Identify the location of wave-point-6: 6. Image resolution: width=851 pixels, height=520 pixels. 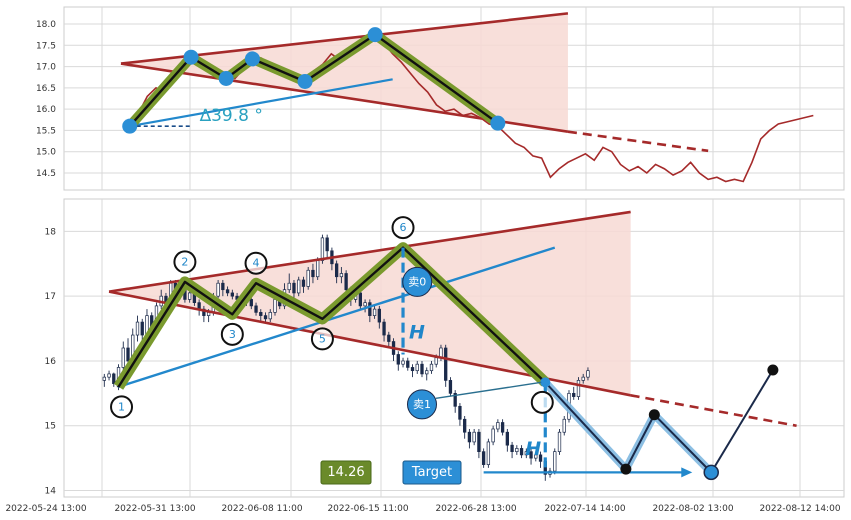
(403, 228).